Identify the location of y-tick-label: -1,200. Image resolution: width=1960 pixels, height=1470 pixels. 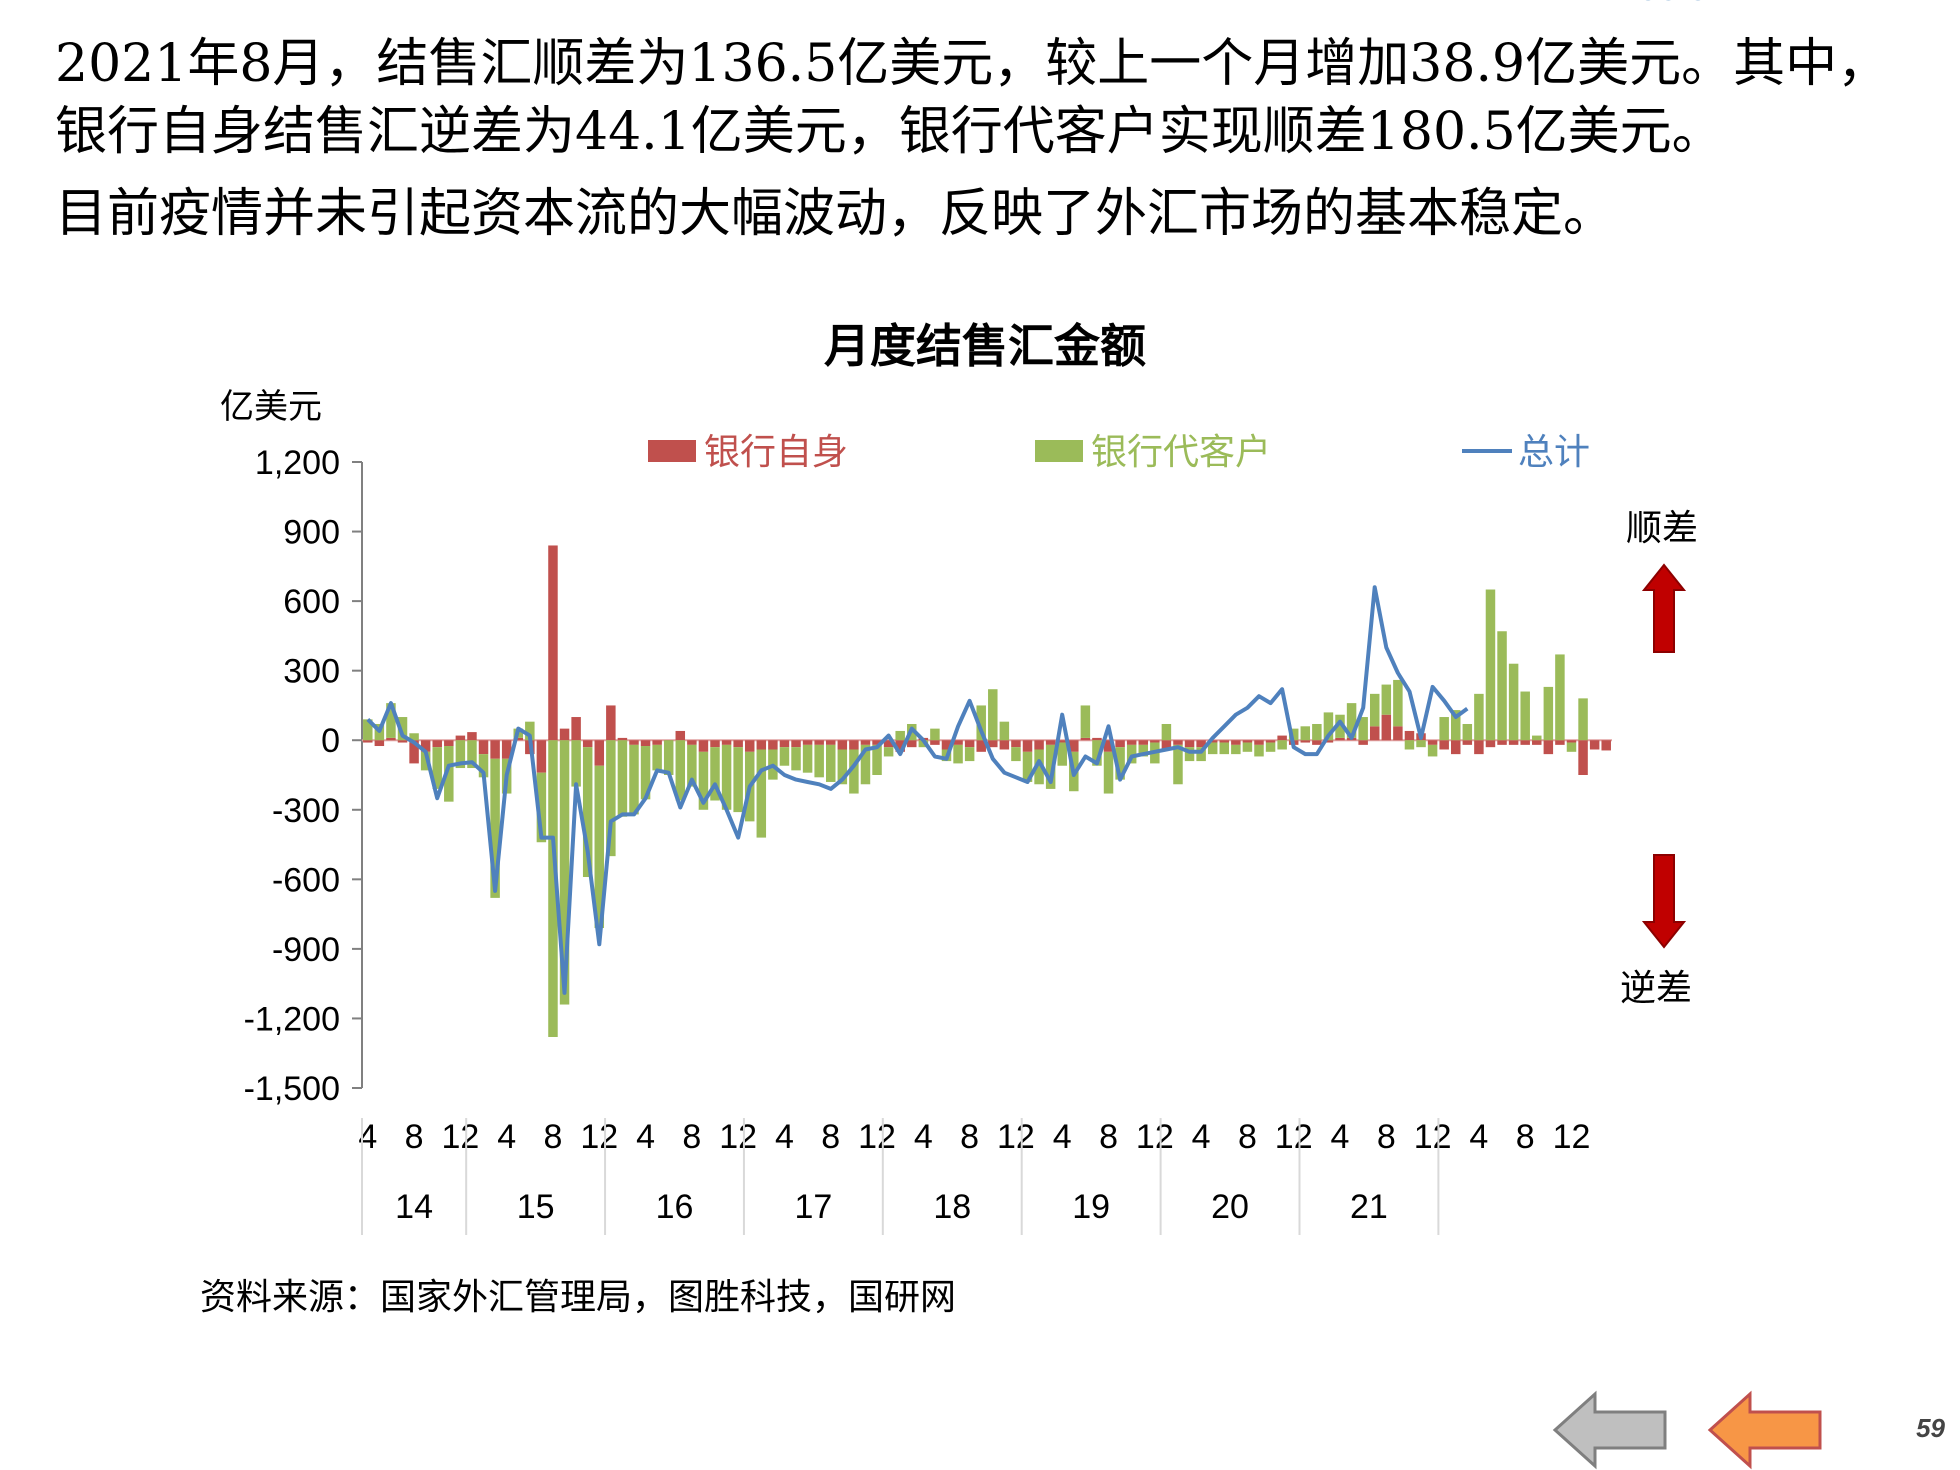
(292, 1019).